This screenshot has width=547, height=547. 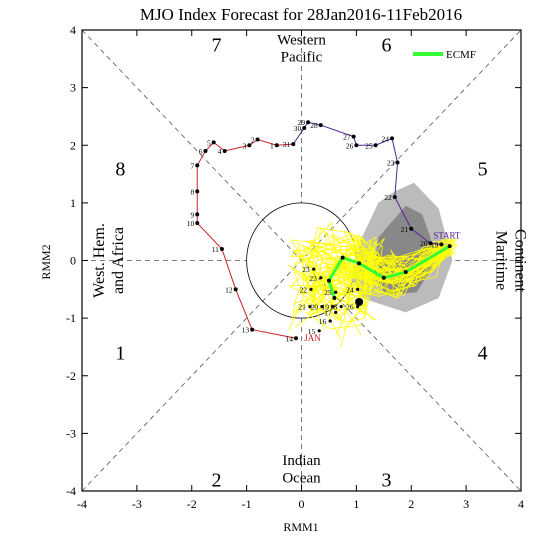 I want to click on y-tick-label: 1, so click(x=73, y=203).